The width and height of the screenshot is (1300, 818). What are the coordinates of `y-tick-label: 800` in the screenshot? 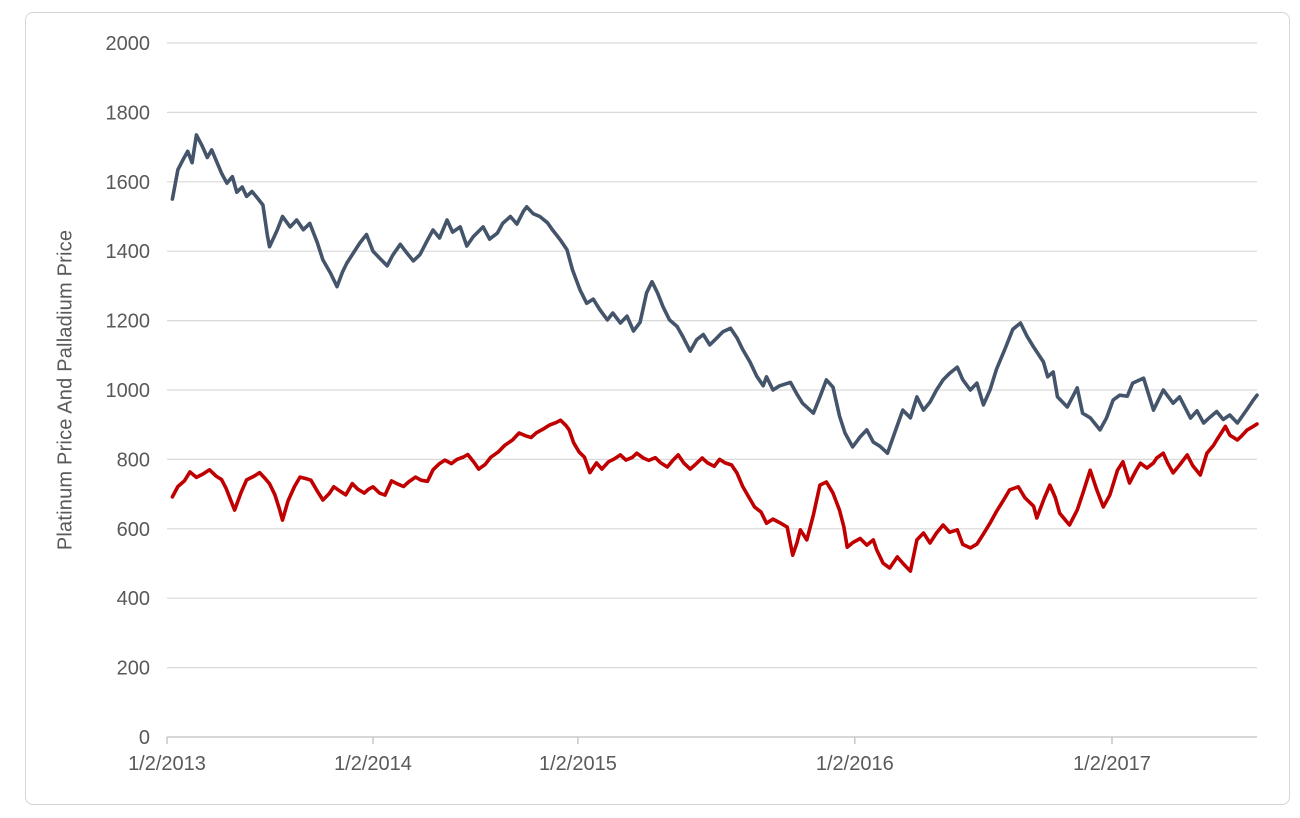 It's located at (133, 460).